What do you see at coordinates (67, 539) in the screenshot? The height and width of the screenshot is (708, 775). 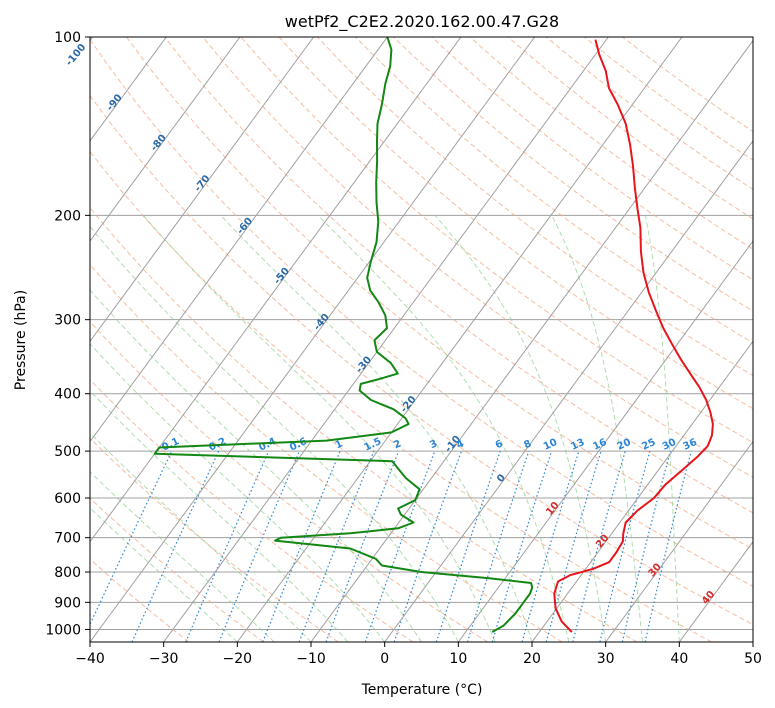 I see `y-tick-label: 700` at bounding box center [67, 539].